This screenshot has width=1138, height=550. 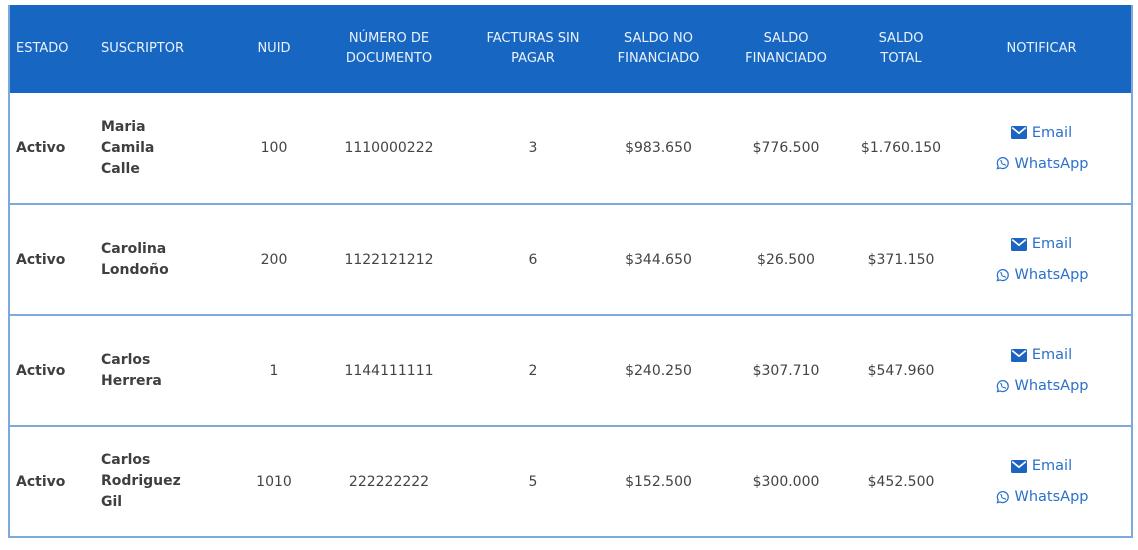 What do you see at coordinates (901, 370) in the screenshot?
I see `saldo-total-value: $547.960` at bounding box center [901, 370].